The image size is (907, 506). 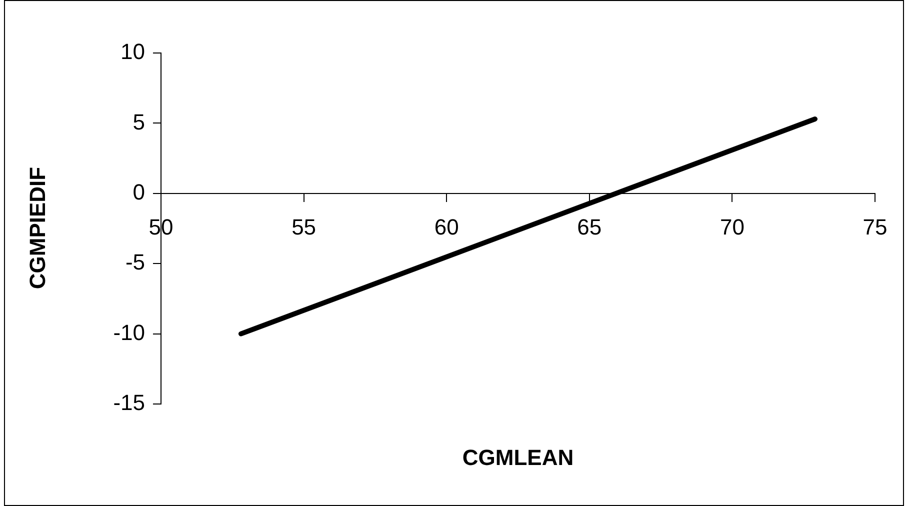 I want to click on y-axis-title: CGMPIEDIF, so click(x=38, y=228).